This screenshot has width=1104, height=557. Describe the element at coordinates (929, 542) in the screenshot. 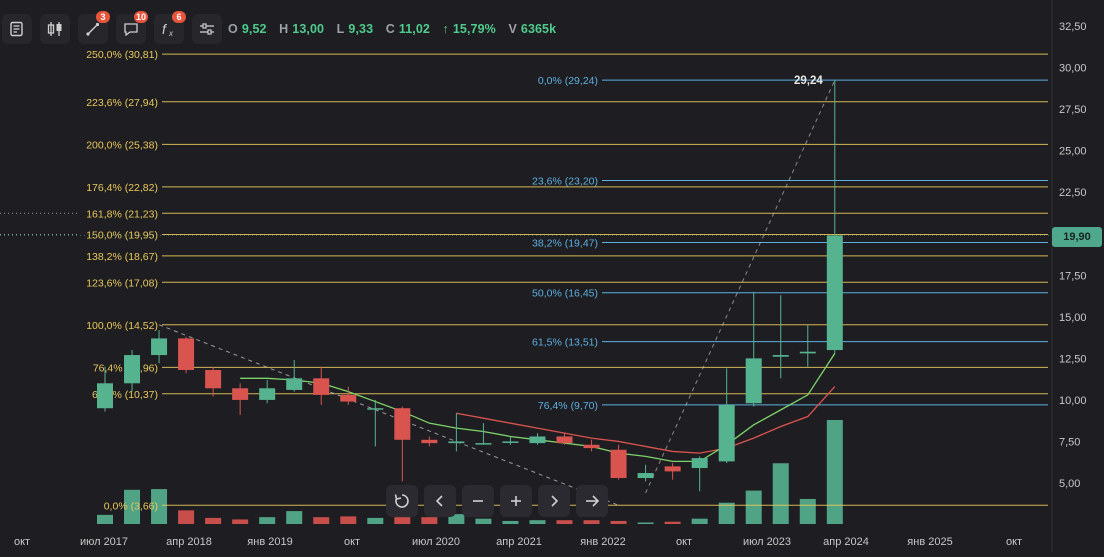

I see `time-axis-tick: янв 2025` at that location.